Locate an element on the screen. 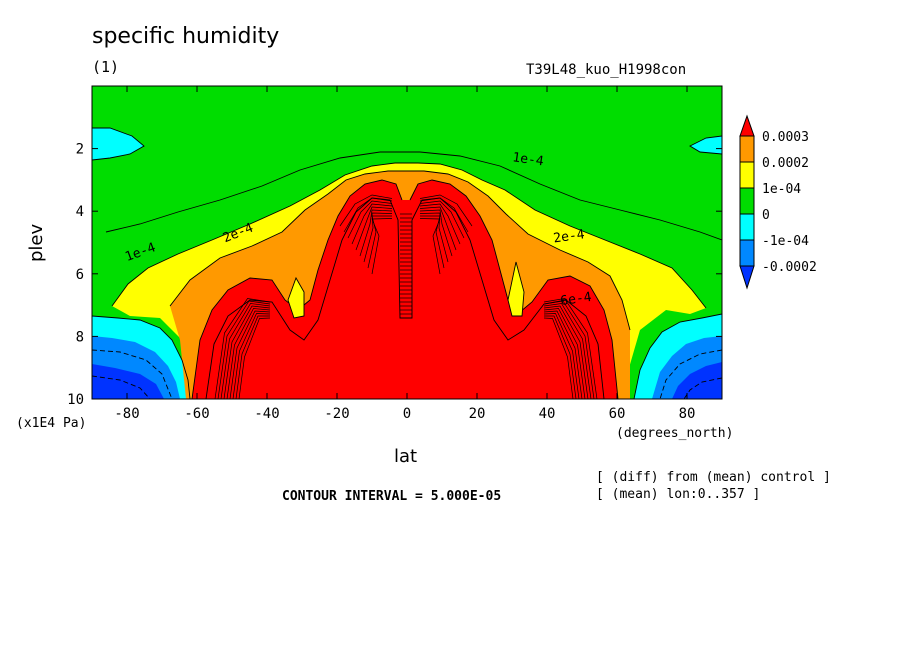  y-axis-unit: (x1E4 Pa) is located at coordinates (51, 423).